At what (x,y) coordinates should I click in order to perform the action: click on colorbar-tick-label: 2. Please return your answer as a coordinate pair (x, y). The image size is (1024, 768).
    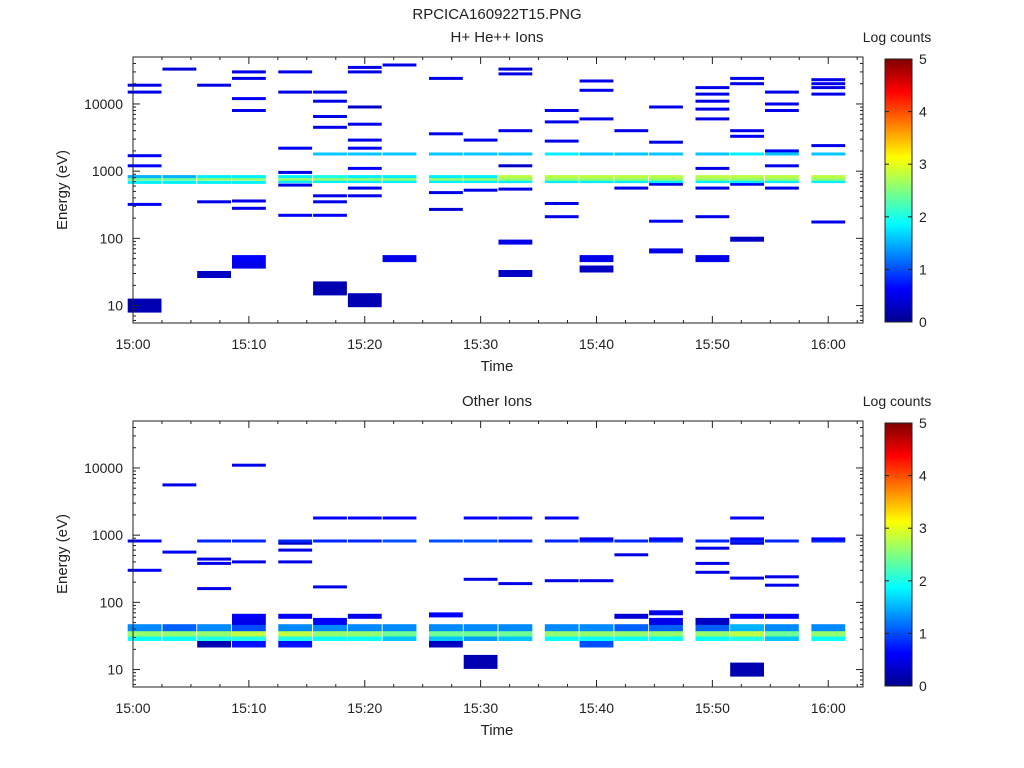
    Looking at the image, I should click on (923, 217).